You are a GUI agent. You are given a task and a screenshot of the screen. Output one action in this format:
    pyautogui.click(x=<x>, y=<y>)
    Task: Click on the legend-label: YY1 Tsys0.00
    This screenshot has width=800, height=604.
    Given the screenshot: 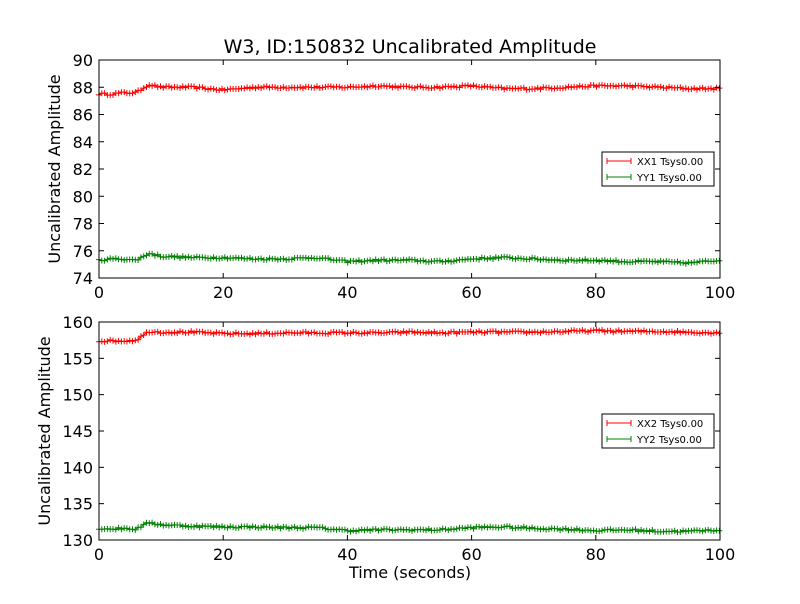 What is the action you would take?
    pyautogui.click(x=669, y=178)
    